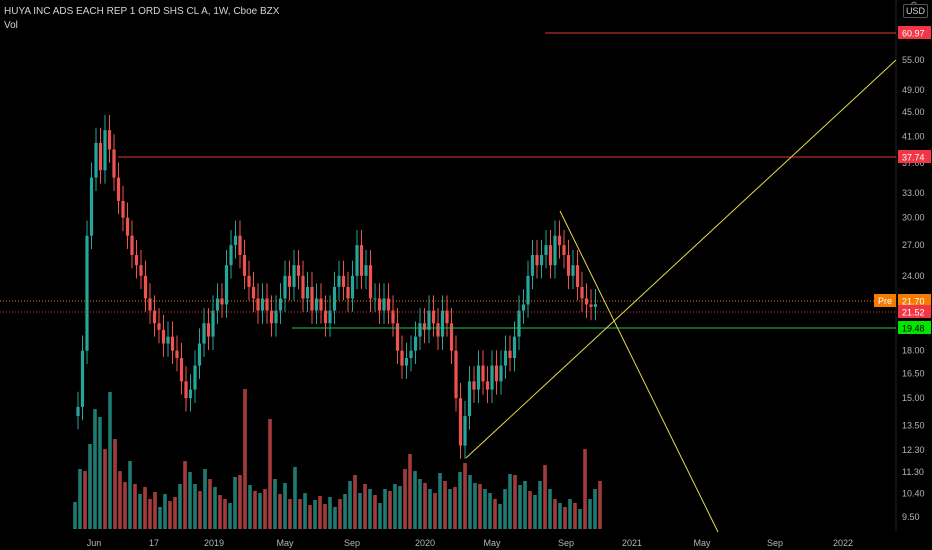  I want to click on price-label-text: 21.70, so click(913, 302).